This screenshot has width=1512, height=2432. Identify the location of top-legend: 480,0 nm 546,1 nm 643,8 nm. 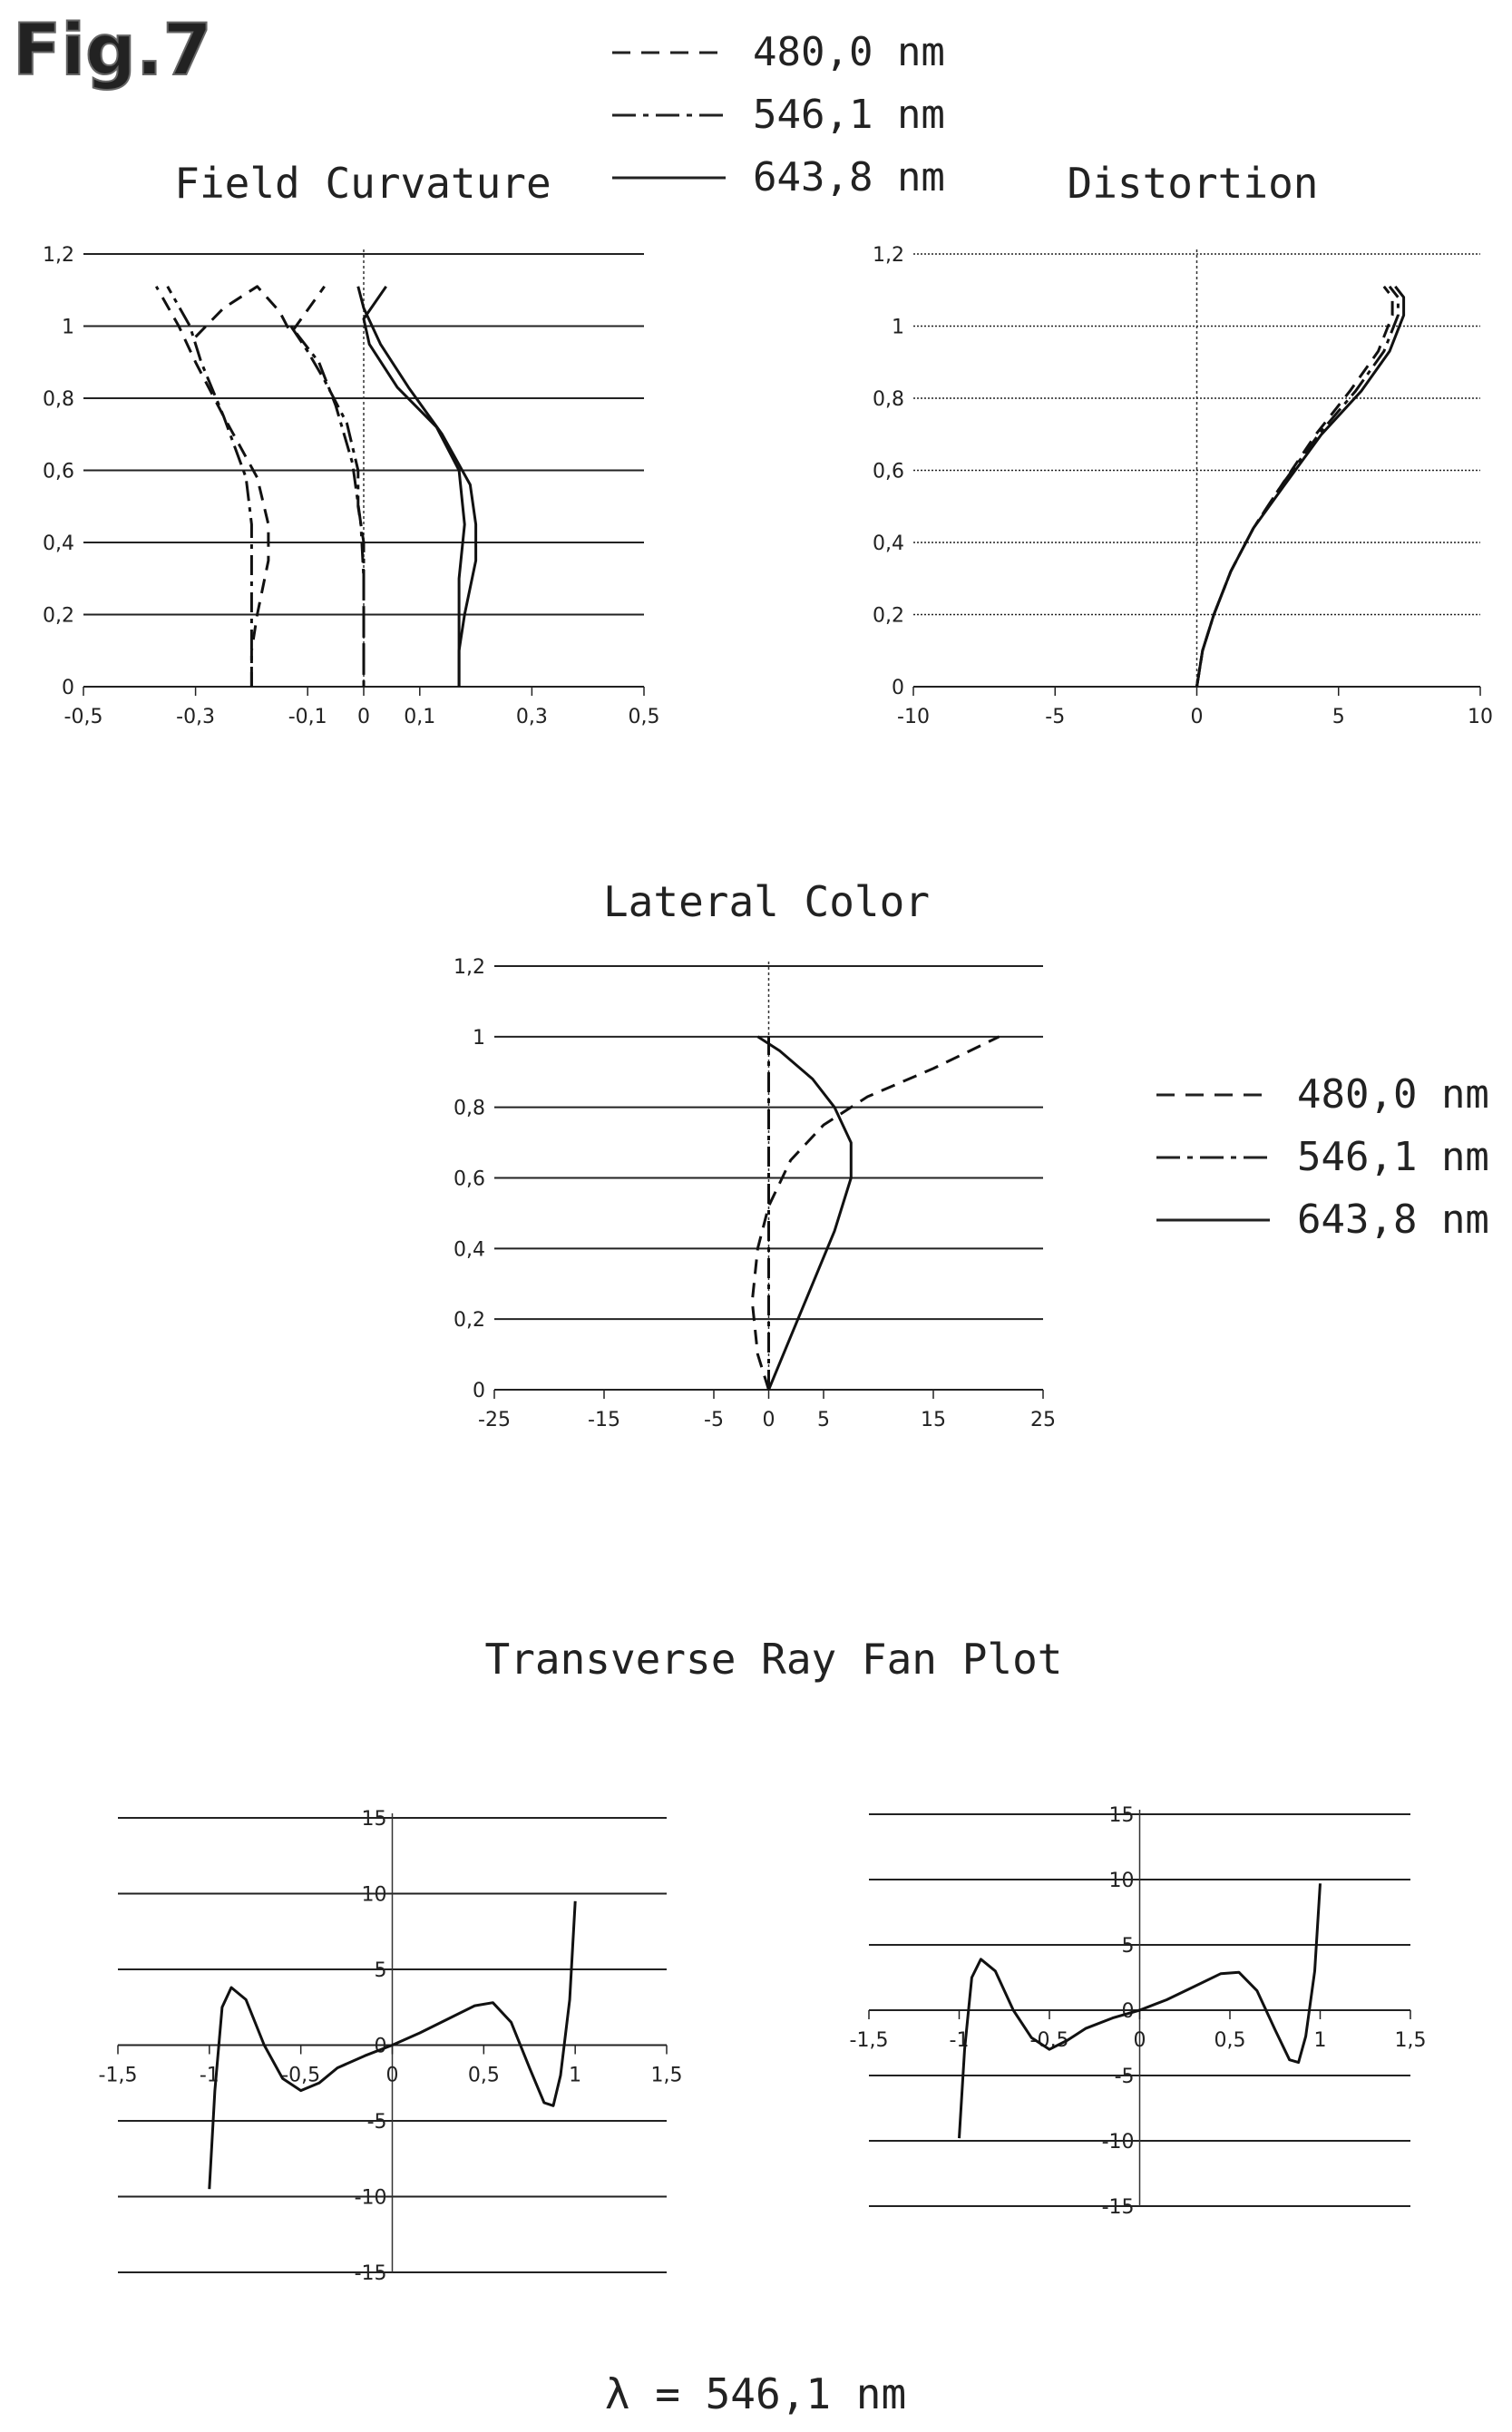
(778, 114).